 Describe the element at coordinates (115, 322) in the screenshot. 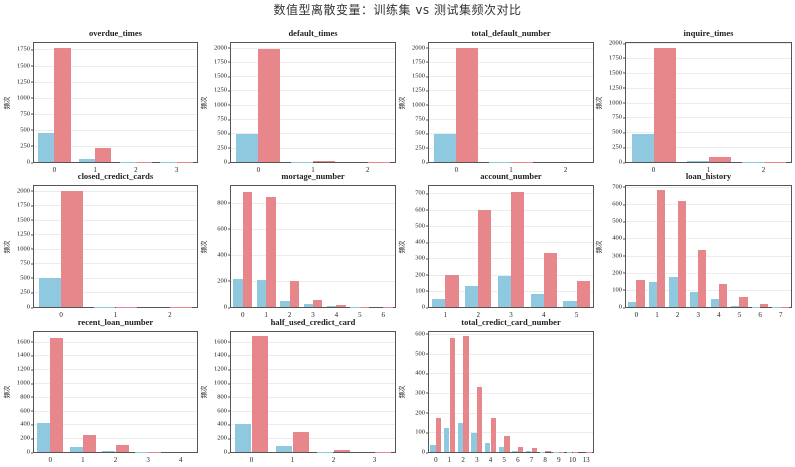

I see `subplot-title: recent_loan_number` at that location.